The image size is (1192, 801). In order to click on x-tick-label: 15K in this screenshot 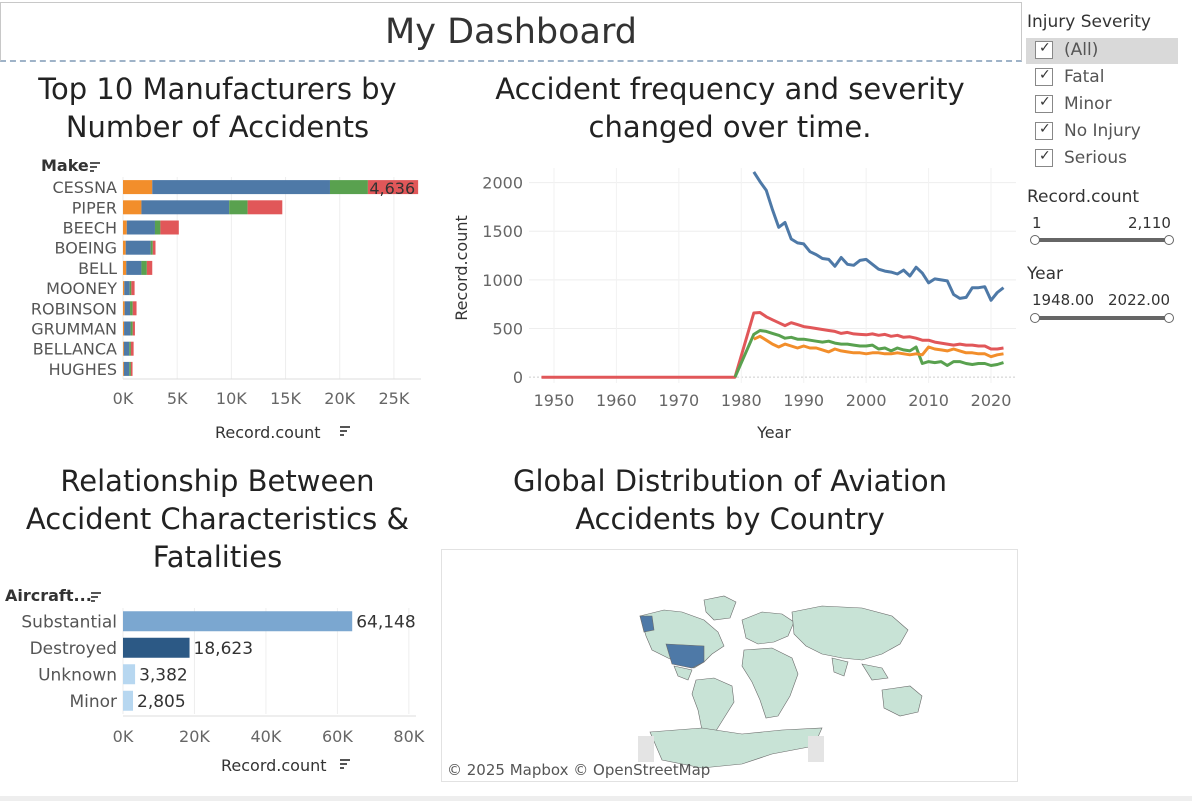, I will do `click(285, 398)`.